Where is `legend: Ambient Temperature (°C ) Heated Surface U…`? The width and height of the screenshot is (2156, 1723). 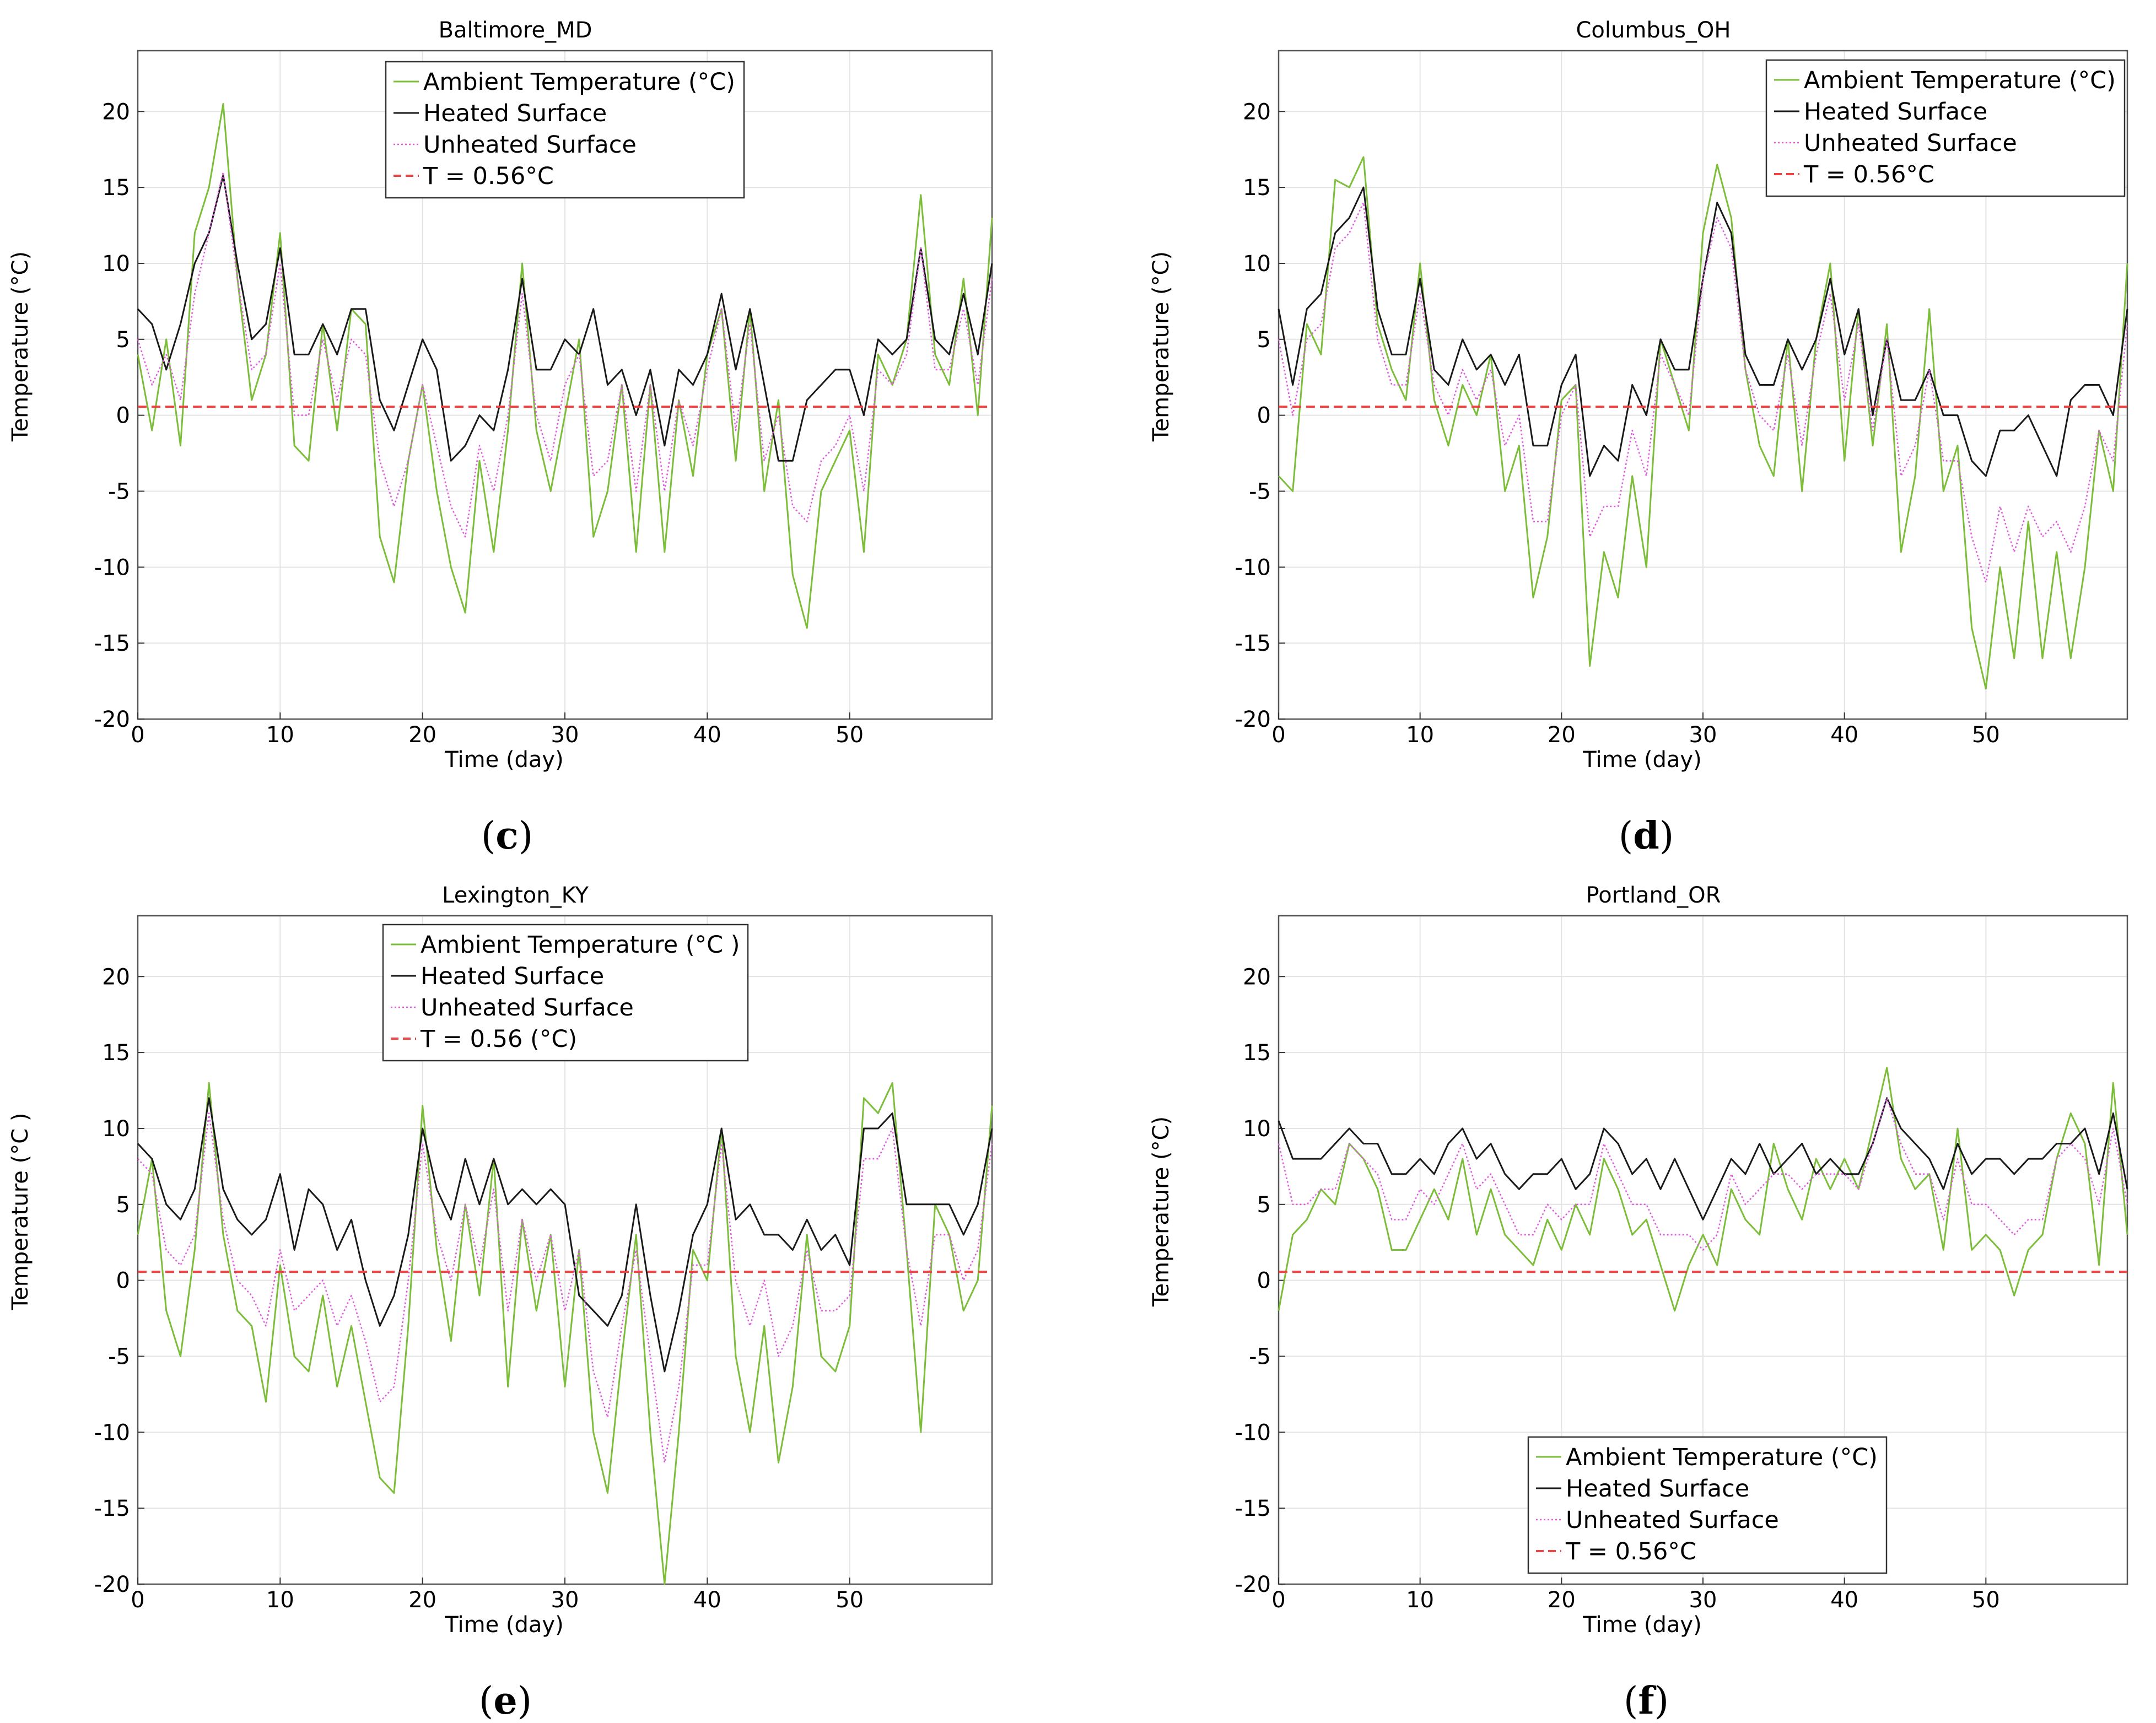
legend: Ambient Temperature (°C ) Heated Surface U… is located at coordinates (566, 992).